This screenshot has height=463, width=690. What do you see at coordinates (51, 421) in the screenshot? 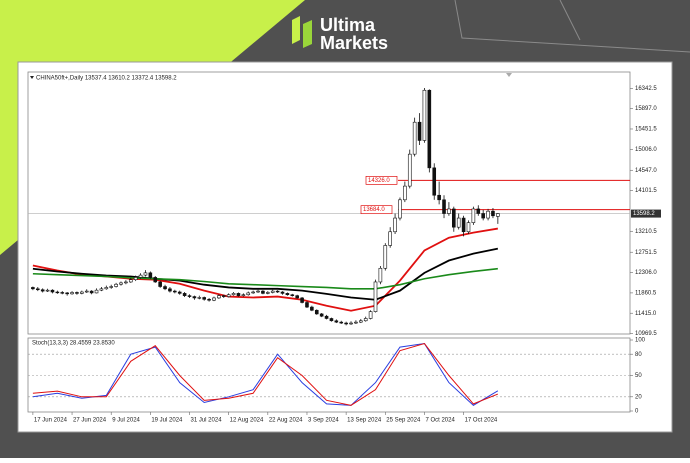
I see `x-tick-label: 17 Jun 2024` at bounding box center [51, 421].